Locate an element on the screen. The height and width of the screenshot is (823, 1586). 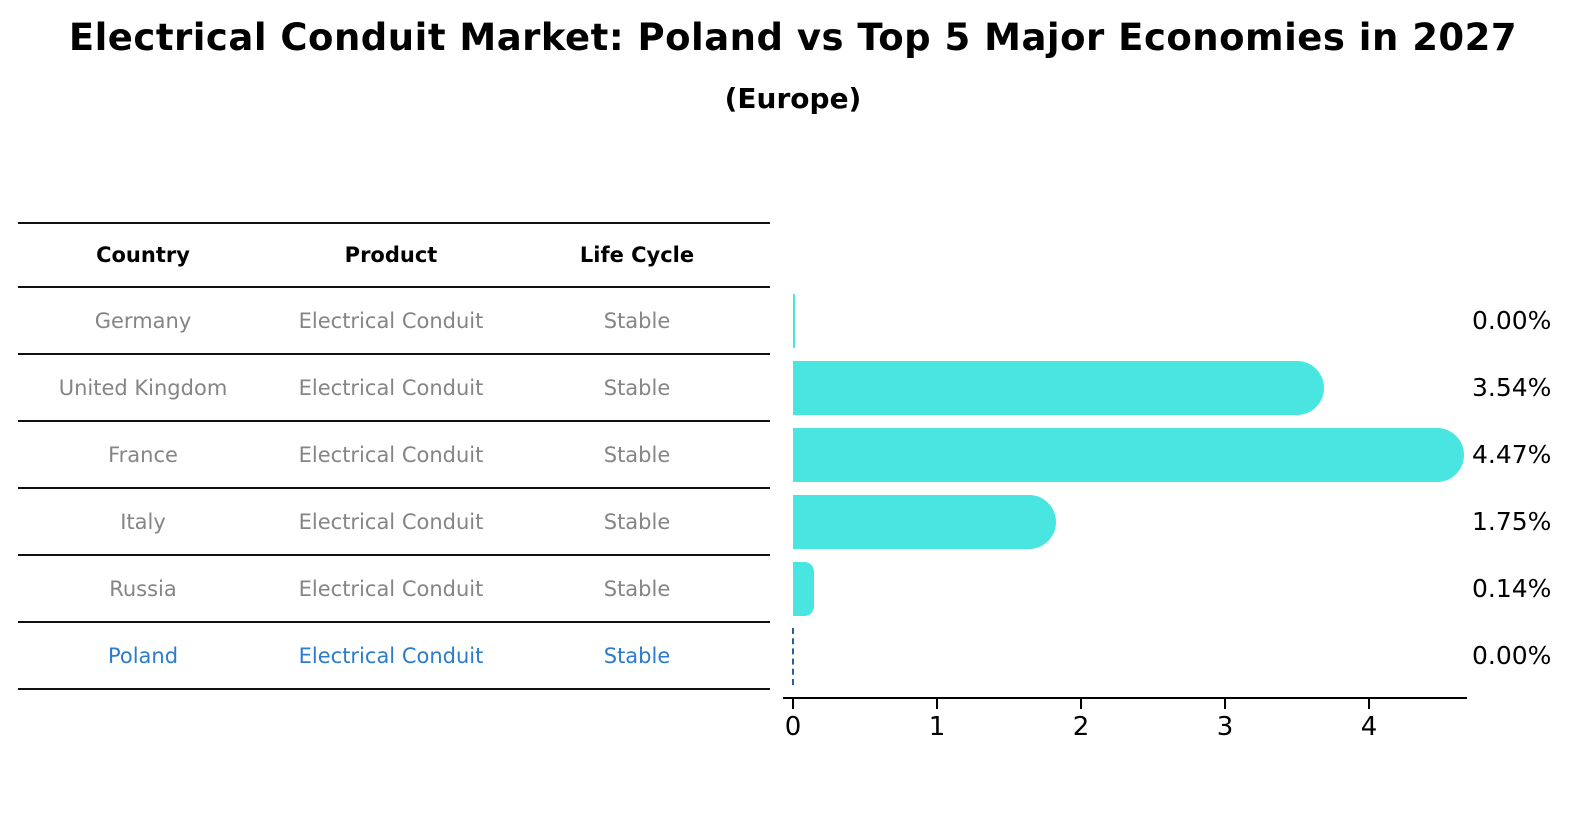
cell-country: France is located at coordinates (143, 454).